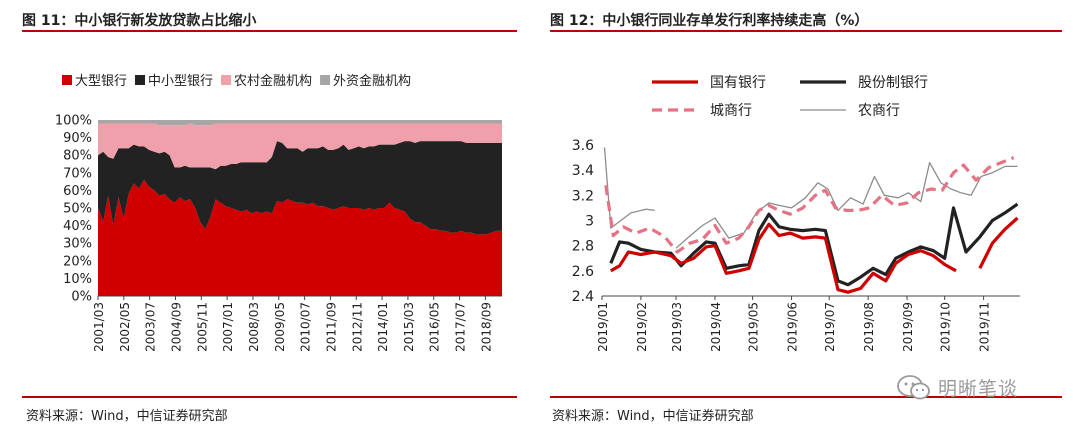 The height and width of the screenshot is (435, 1080). What do you see at coordinates (806, 31) in the screenshot?
I see `right-title-rule` at bounding box center [806, 31].